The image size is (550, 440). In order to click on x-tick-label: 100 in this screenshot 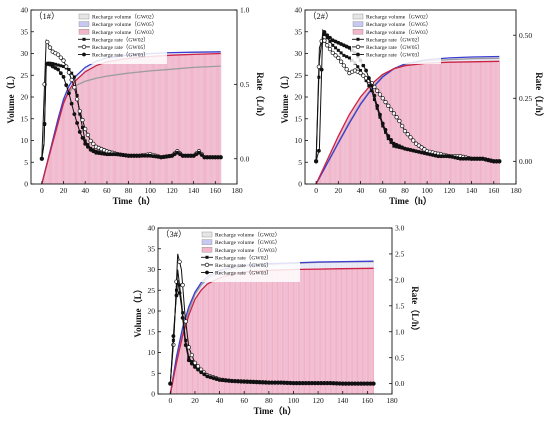, I will do `click(294, 400)`.